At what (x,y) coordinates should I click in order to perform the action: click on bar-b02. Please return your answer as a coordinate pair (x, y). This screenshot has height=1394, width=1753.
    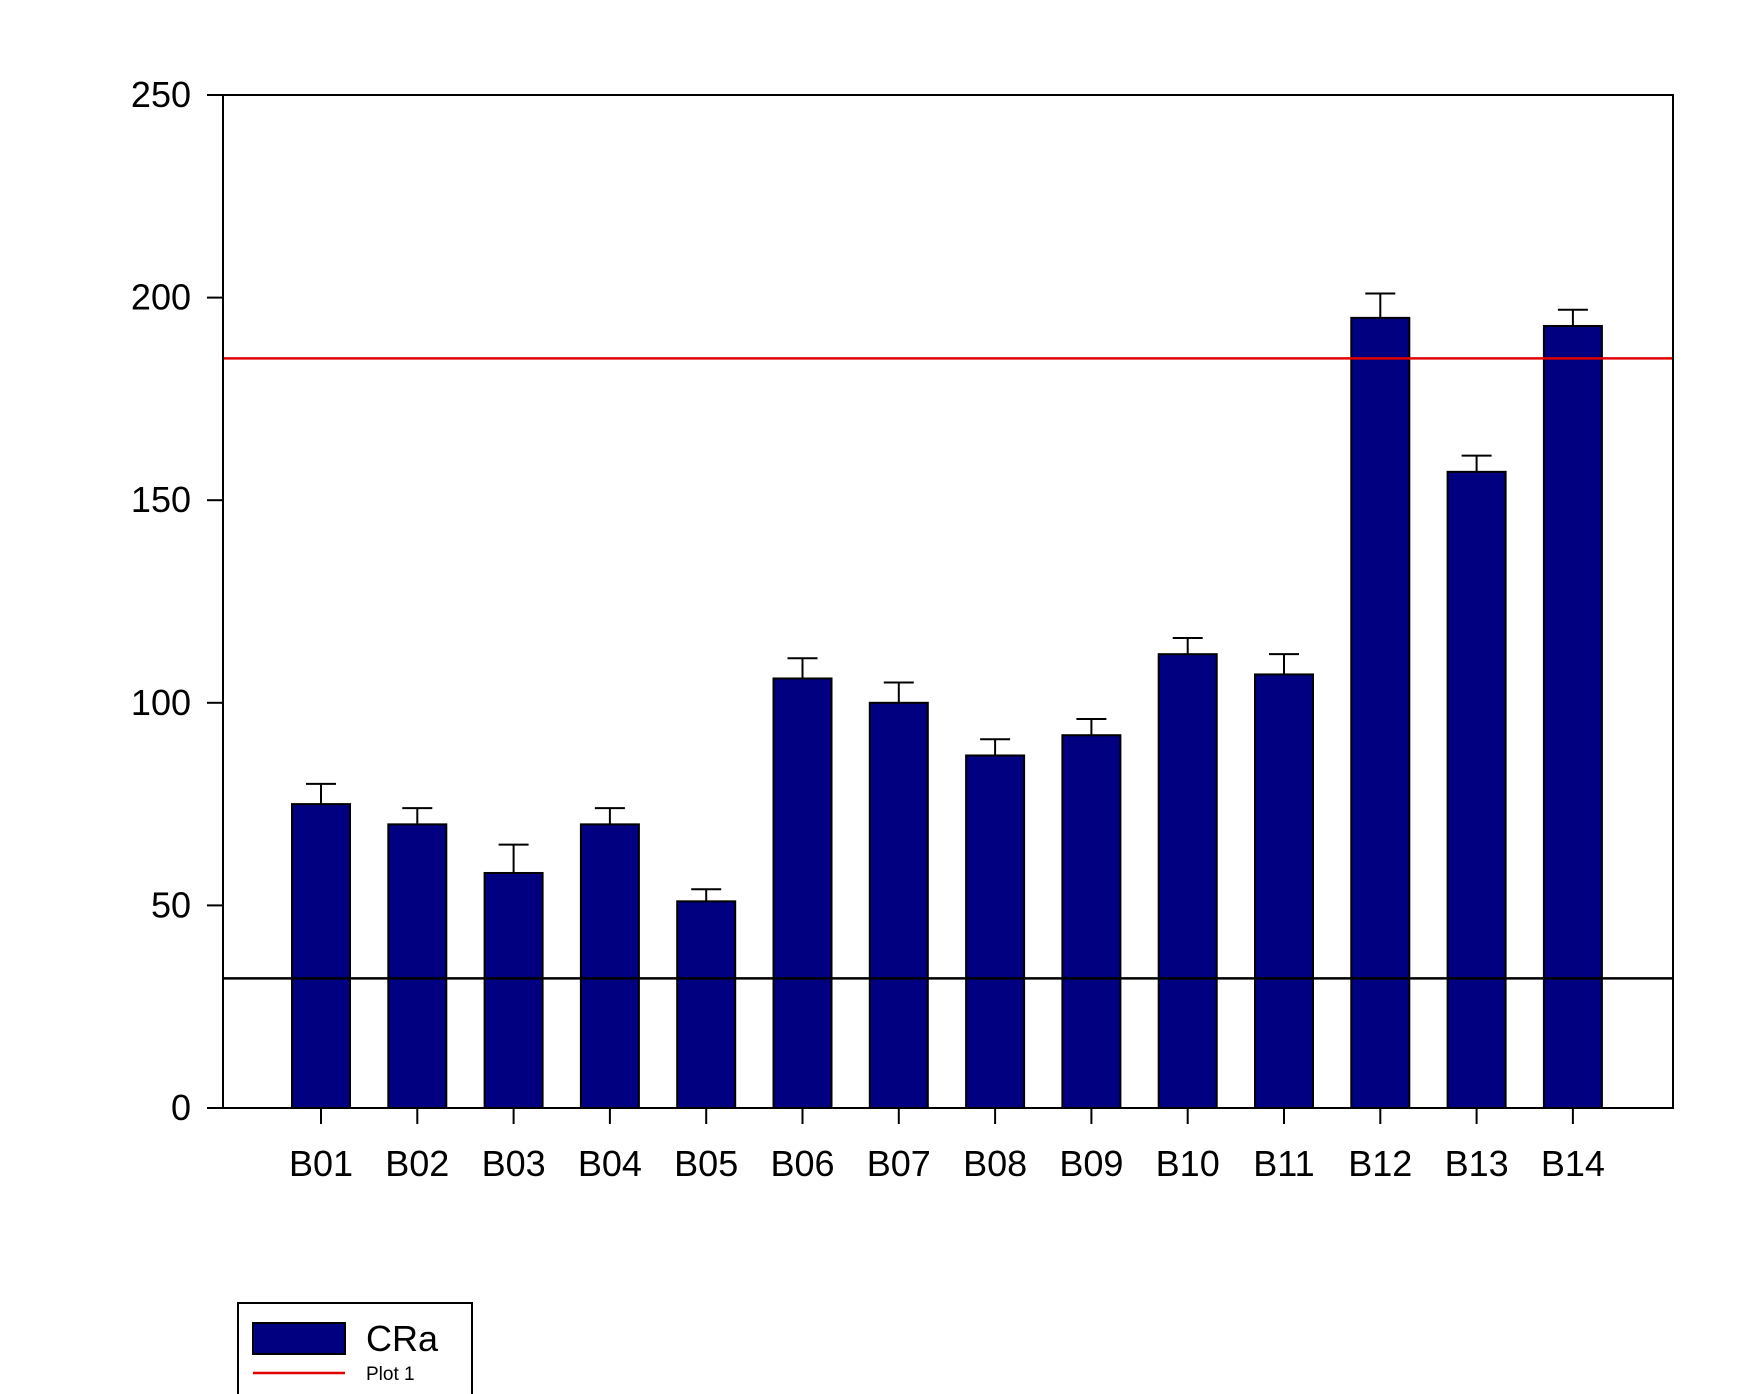
    Looking at the image, I should click on (417, 966).